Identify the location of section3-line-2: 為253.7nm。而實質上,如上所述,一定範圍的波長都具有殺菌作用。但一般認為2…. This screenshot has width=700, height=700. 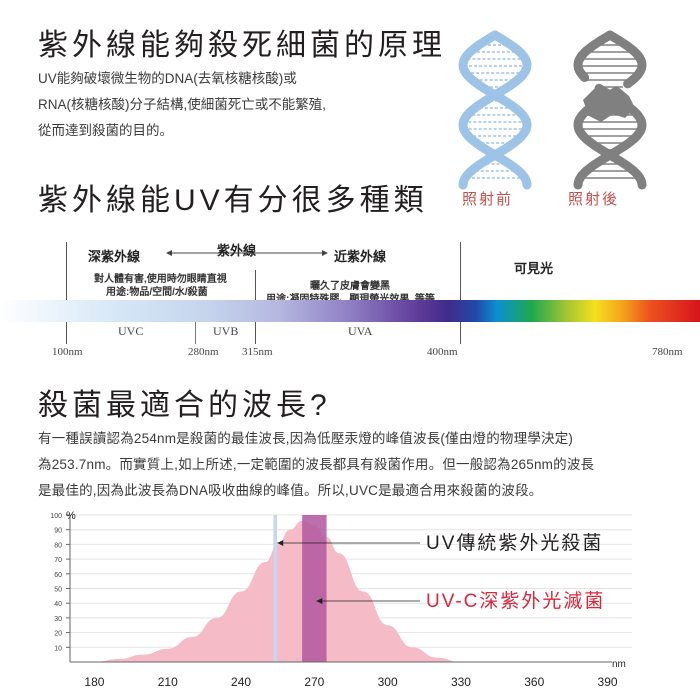
(316, 464).